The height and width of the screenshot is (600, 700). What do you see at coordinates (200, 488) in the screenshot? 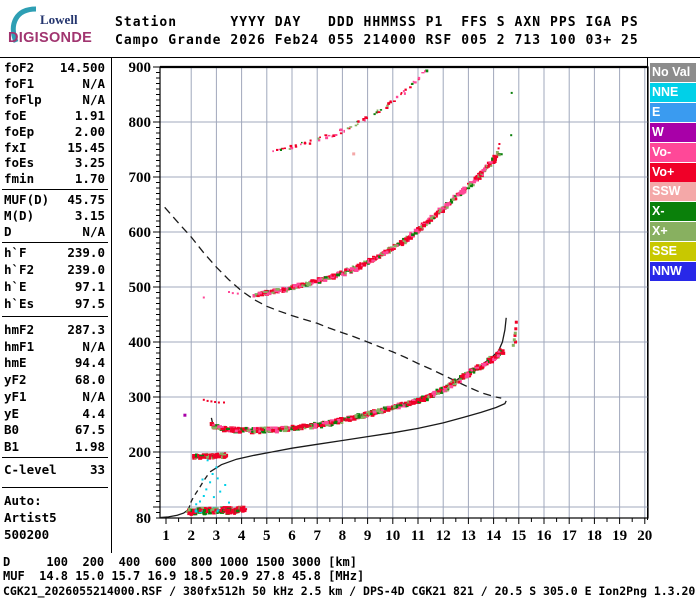
I see `line-true-height-profile-valley` at bounding box center [200, 488].